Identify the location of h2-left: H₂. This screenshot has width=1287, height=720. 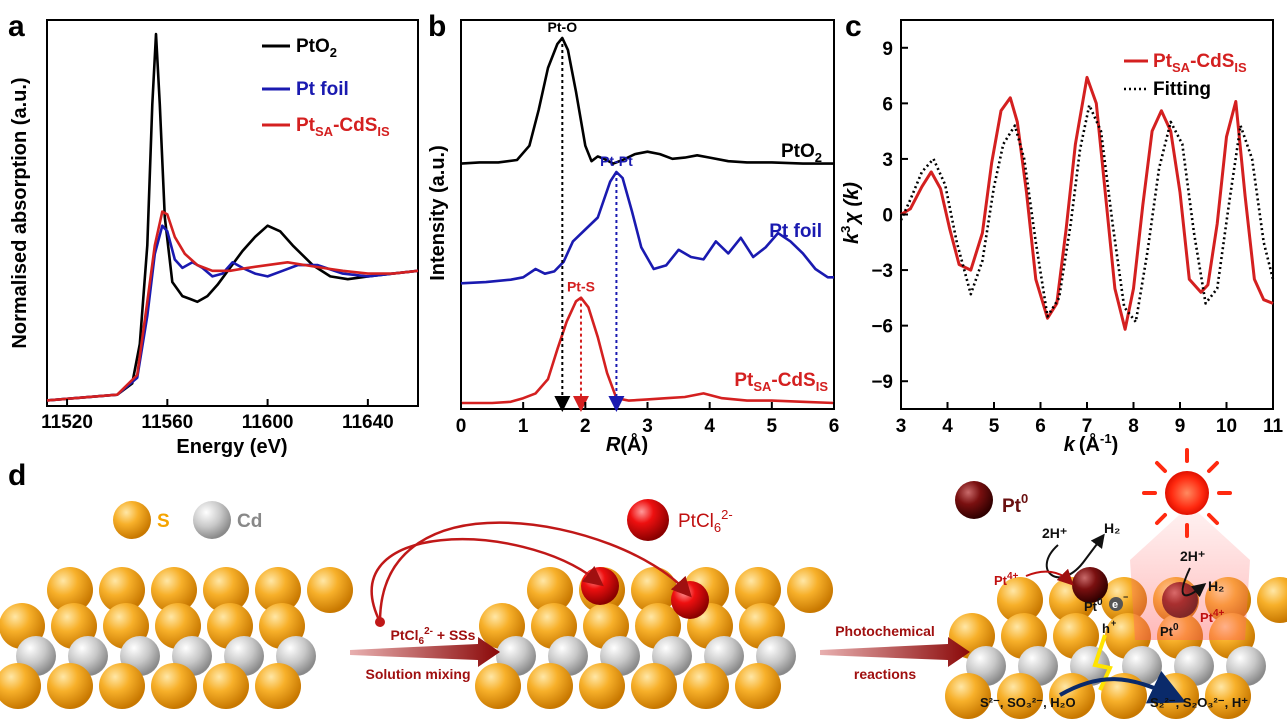
(1112, 528).